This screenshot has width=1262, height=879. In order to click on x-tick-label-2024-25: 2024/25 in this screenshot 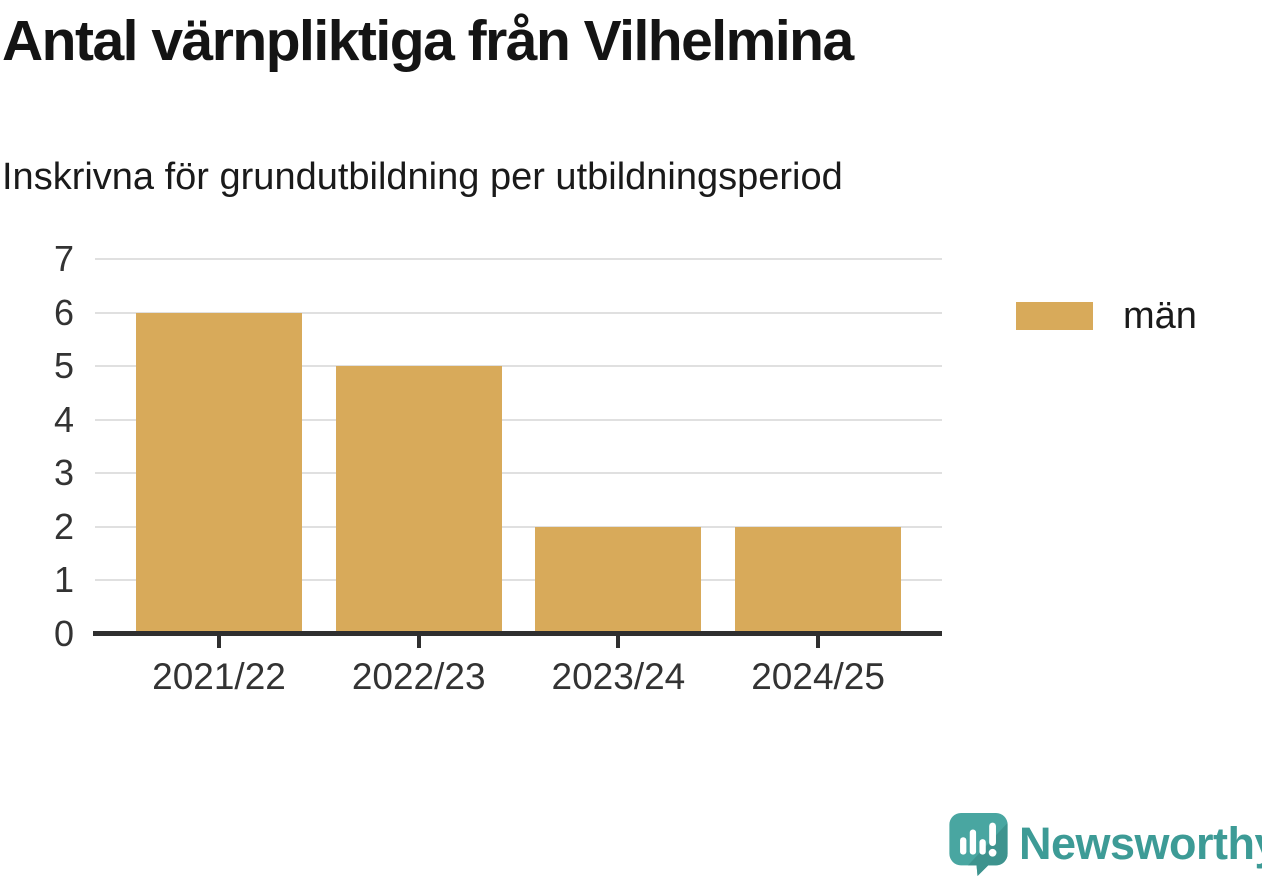, I will do `click(818, 676)`.